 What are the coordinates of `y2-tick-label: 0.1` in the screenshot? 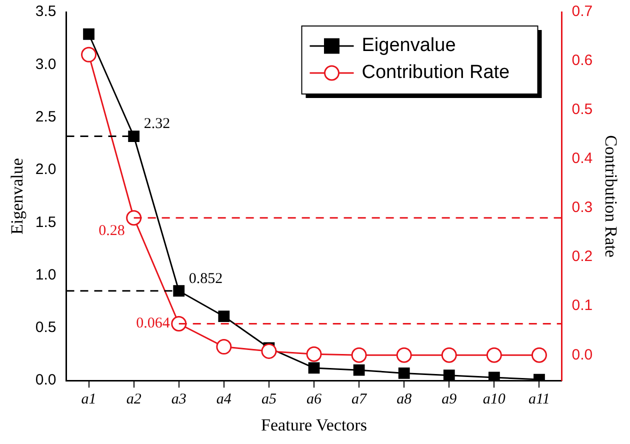 It's located at (582, 305).